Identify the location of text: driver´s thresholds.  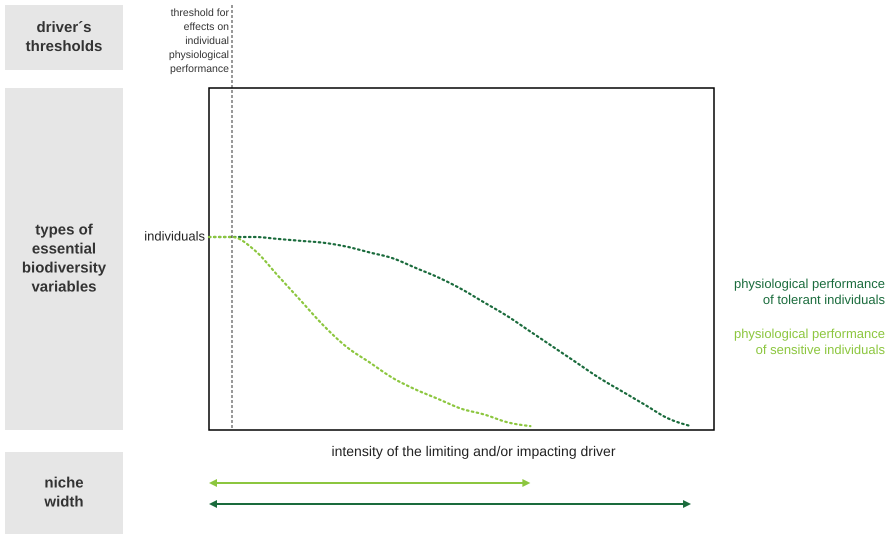
(64, 36).